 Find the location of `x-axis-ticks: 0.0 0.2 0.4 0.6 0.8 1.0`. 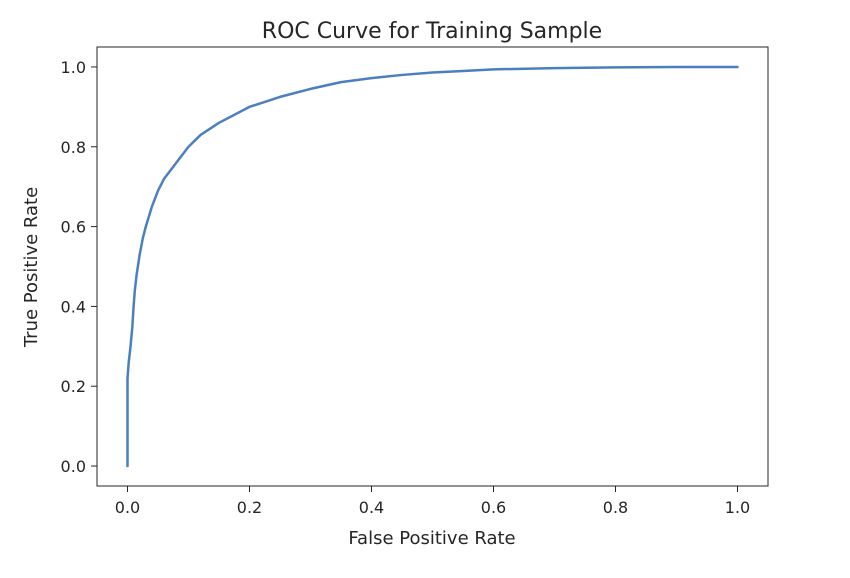

x-axis-ticks: 0.0 0.2 0.4 0.6 0.8 1.0 is located at coordinates (432, 501).